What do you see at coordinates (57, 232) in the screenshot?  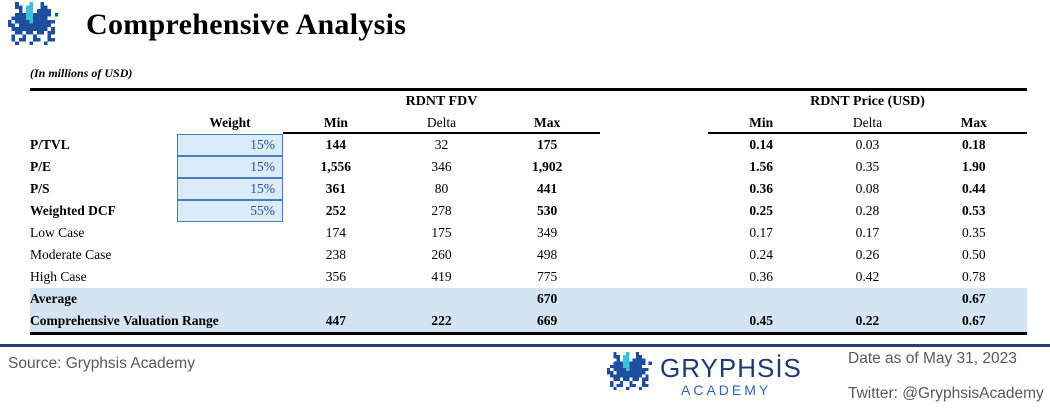 I see `row-label: Low Case` at bounding box center [57, 232].